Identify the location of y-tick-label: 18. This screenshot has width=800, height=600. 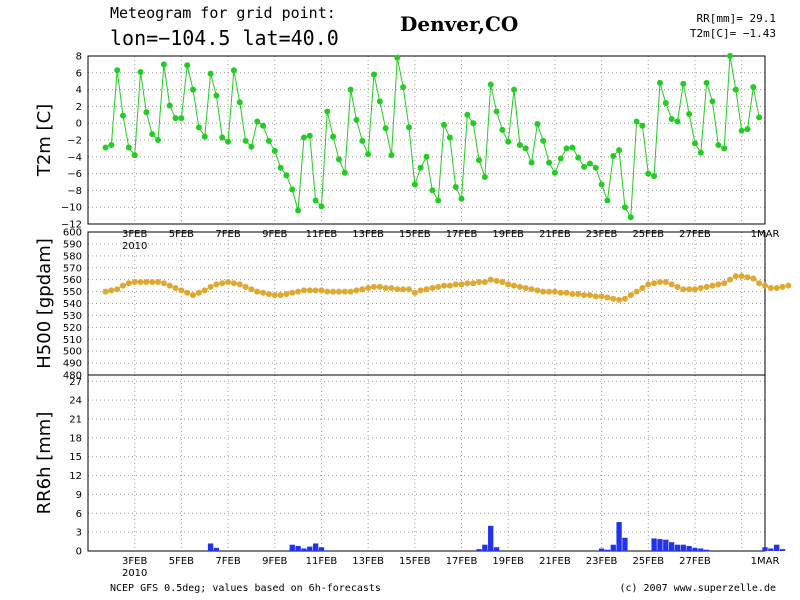
(75, 438).